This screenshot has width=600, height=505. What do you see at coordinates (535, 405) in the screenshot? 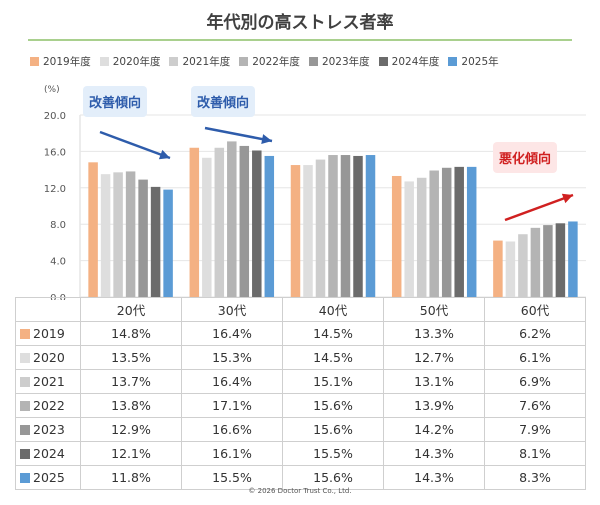
I see `data-label: 7.6%` at bounding box center [535, 405].